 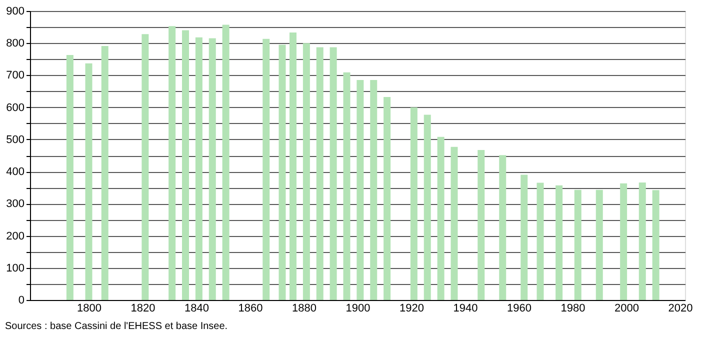 I want to click on x-tick-label: 1800, so click(x=89, y=308).